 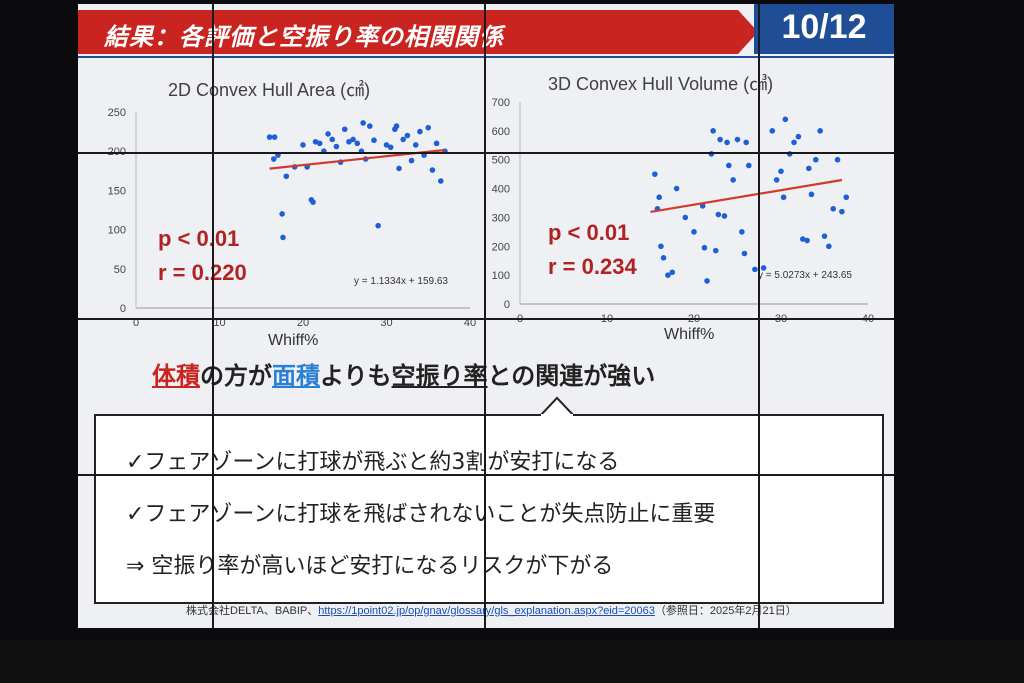 I want to click on callout-item-3: ⇒ 空振り率が高いほど安打になるリスクが下がる, so click(x=370, y=566).